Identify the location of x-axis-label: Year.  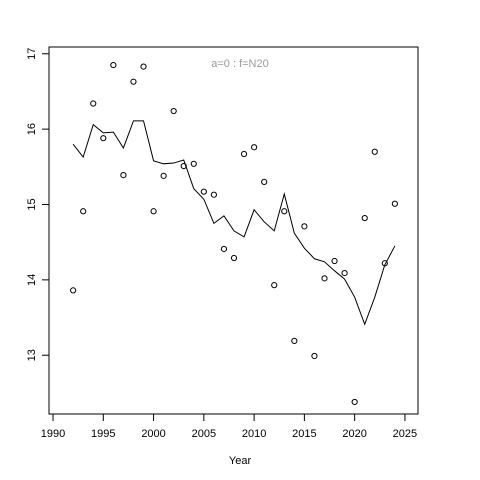
(240, 461).